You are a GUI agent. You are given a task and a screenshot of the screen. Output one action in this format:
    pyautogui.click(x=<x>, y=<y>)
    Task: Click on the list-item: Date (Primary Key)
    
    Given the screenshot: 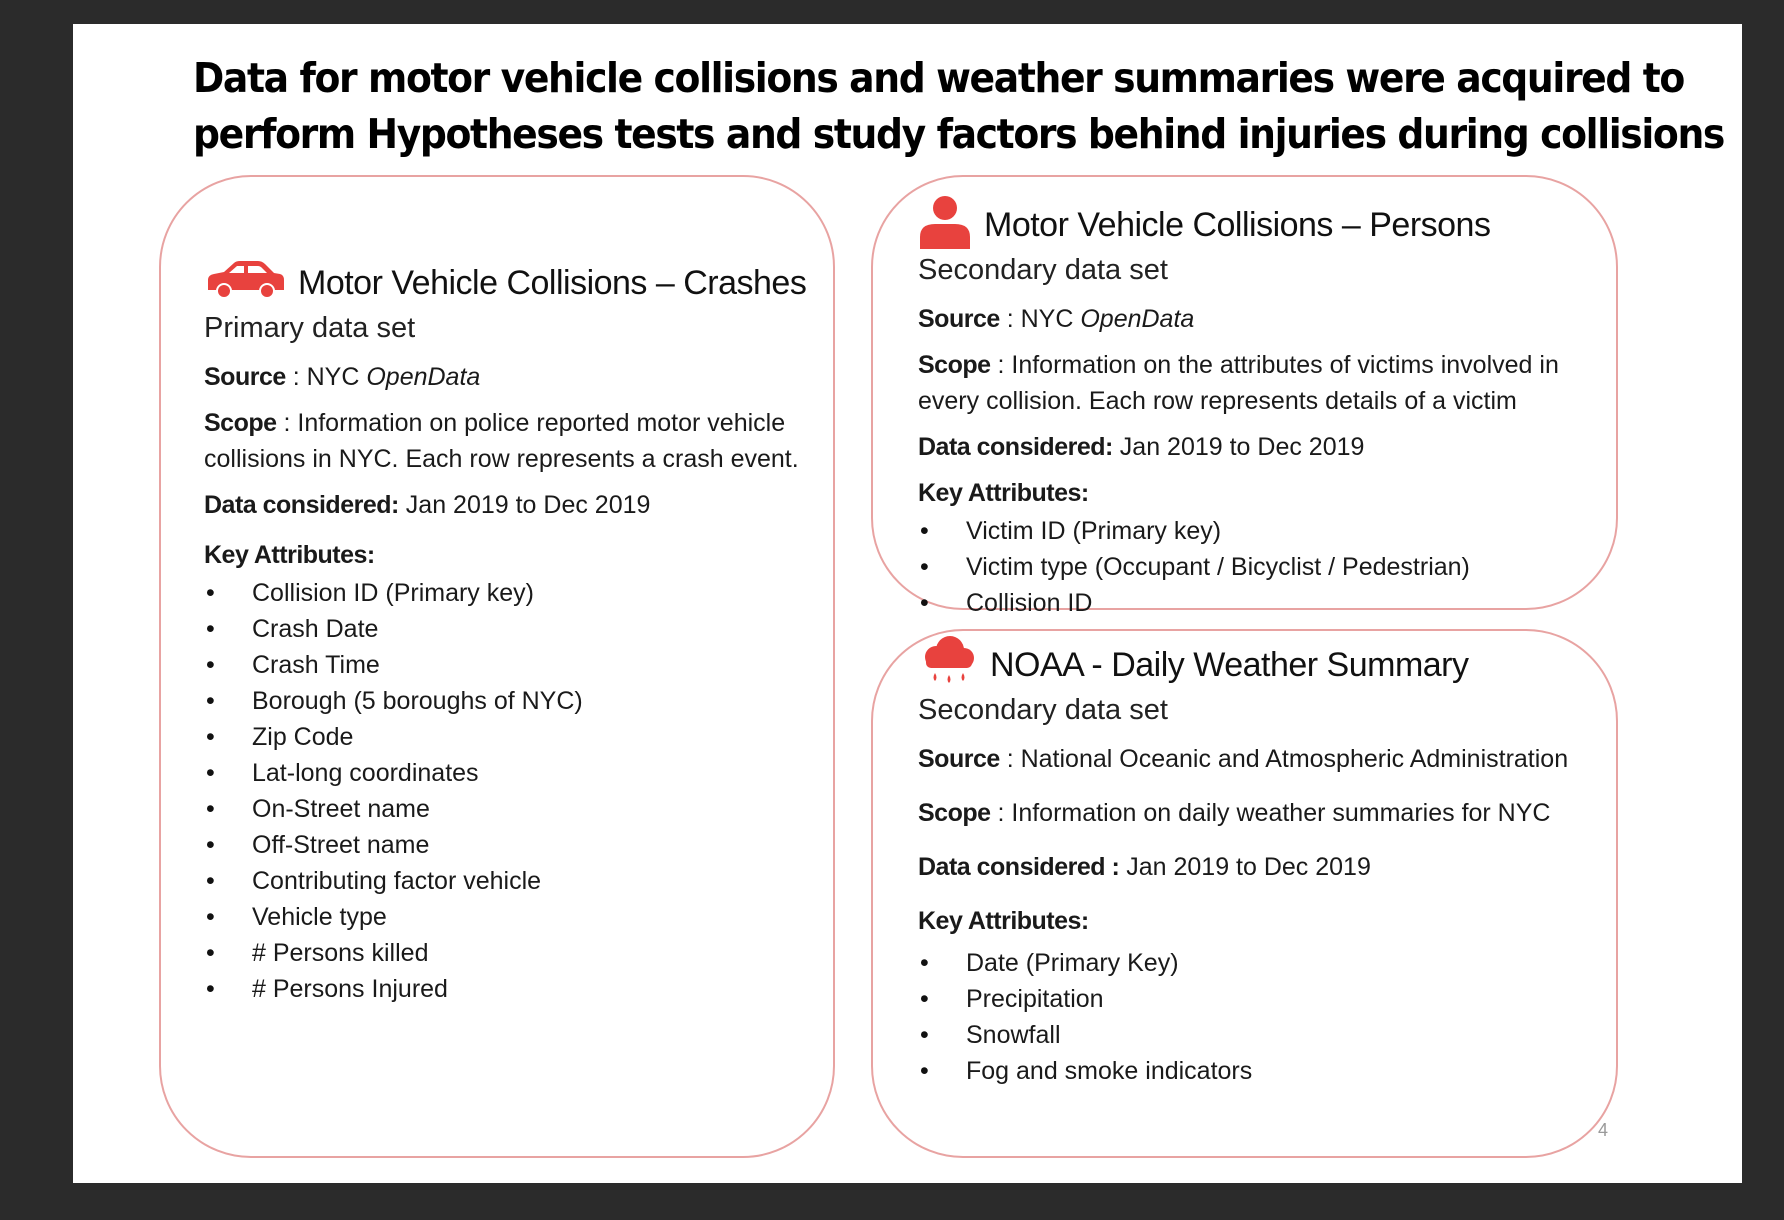 What is the action you would take?
    pyautogui.click(x=1263, y=963)
    